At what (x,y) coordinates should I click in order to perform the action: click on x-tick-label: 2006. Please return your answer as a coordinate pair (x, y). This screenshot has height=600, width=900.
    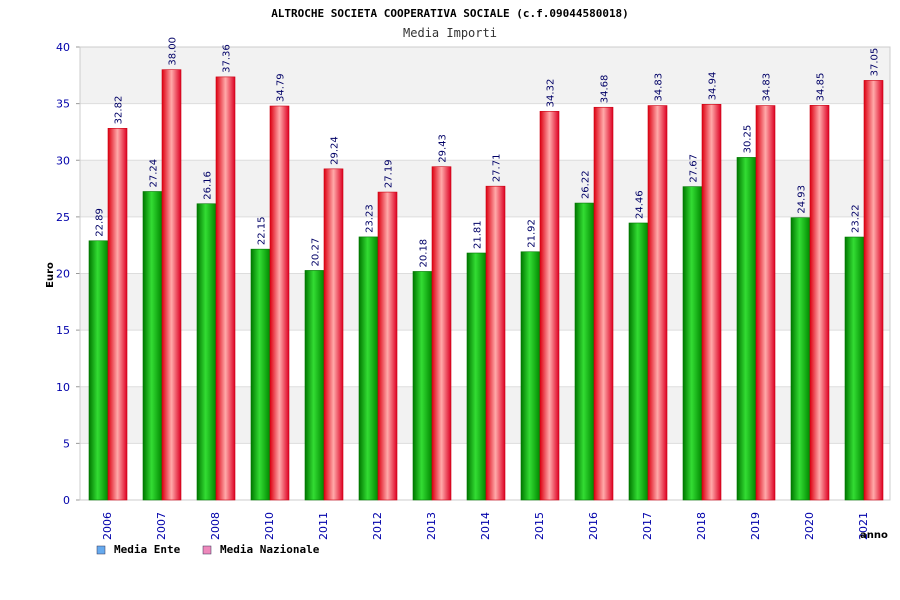
    Looking at the image, I should click on (107, 526).